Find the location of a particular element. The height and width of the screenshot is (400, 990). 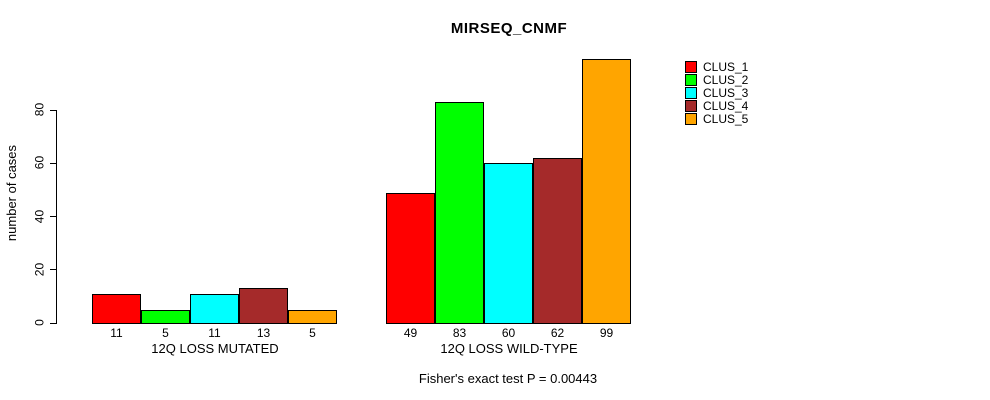

legend-item-clus_2: CLUS_2 is located at coordinates (716, 80).